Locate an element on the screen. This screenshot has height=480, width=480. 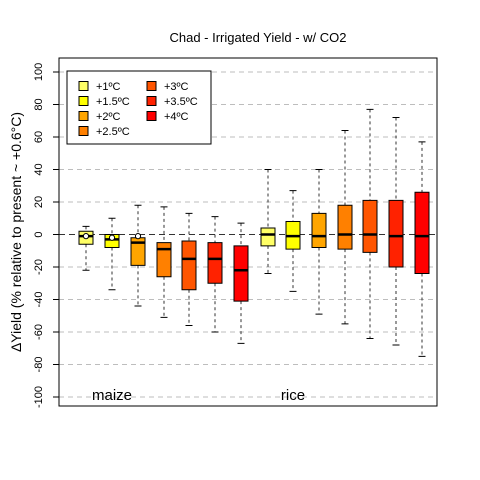
chart-title: Chad - Irrigated Yield - w/ CO2 is located at coordinates (257, 37).